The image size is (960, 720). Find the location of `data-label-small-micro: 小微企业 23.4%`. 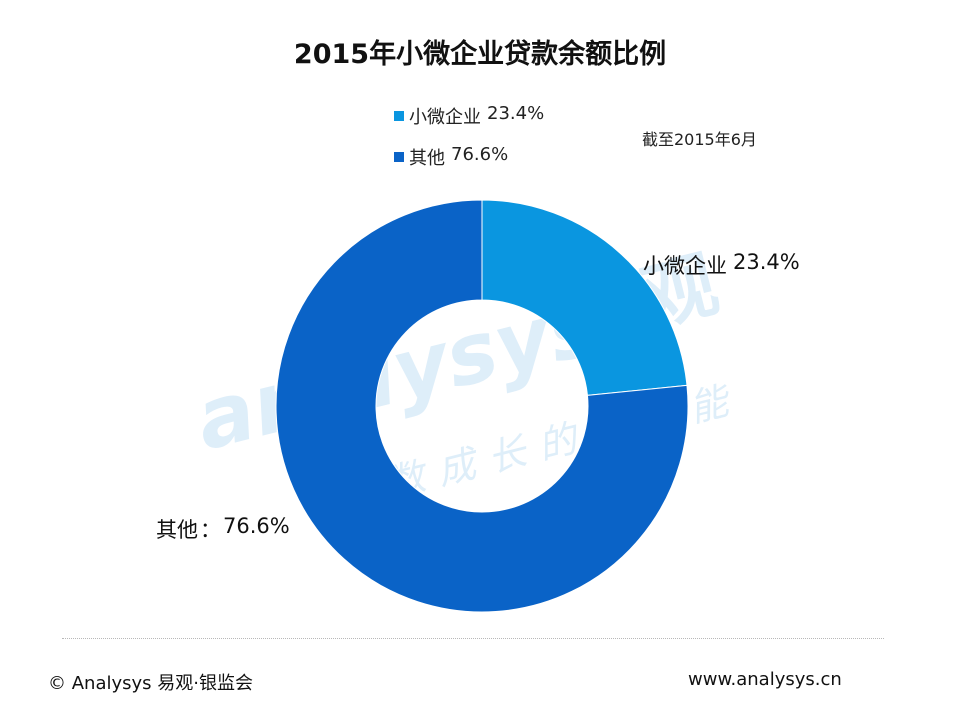

data-label-small-micro: 小微企业 23.4% is located at coordinates (721, 265).